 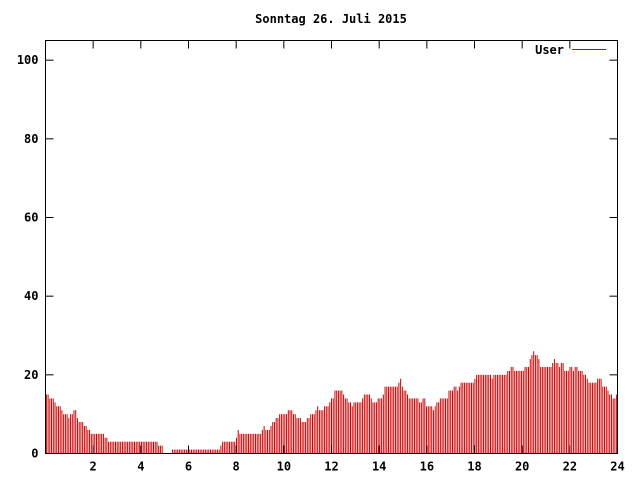 I want to click on chart-title: Sonntag 26. Juli 2015, so click(x=331, y=19).